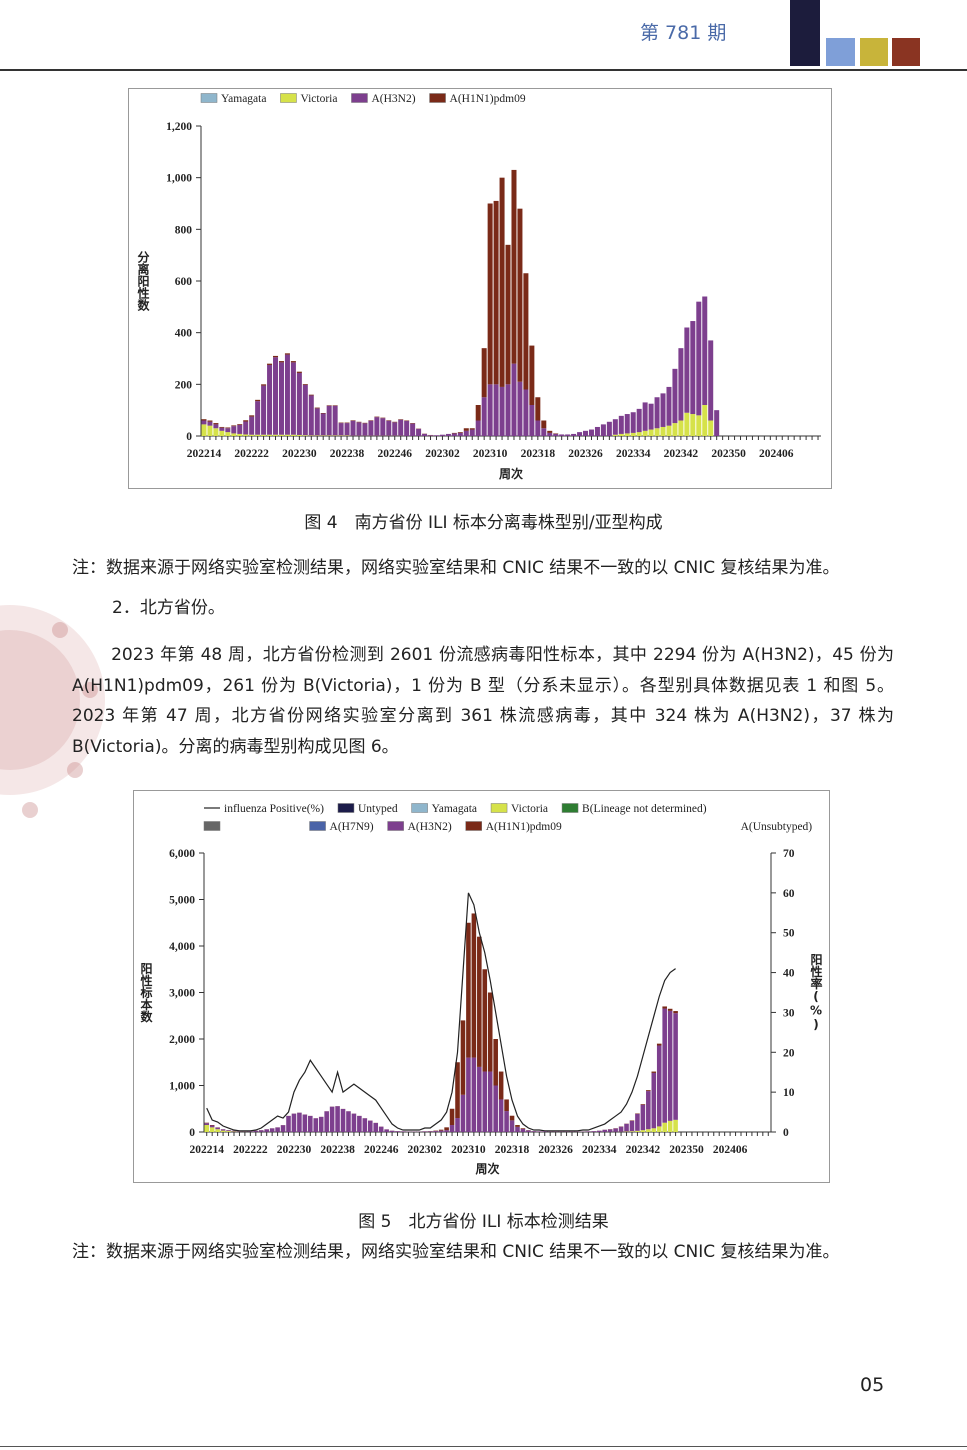 This screenshot has height=1450, width=967. I want to click on legend-label: A(H7N9), so click(352, 827).